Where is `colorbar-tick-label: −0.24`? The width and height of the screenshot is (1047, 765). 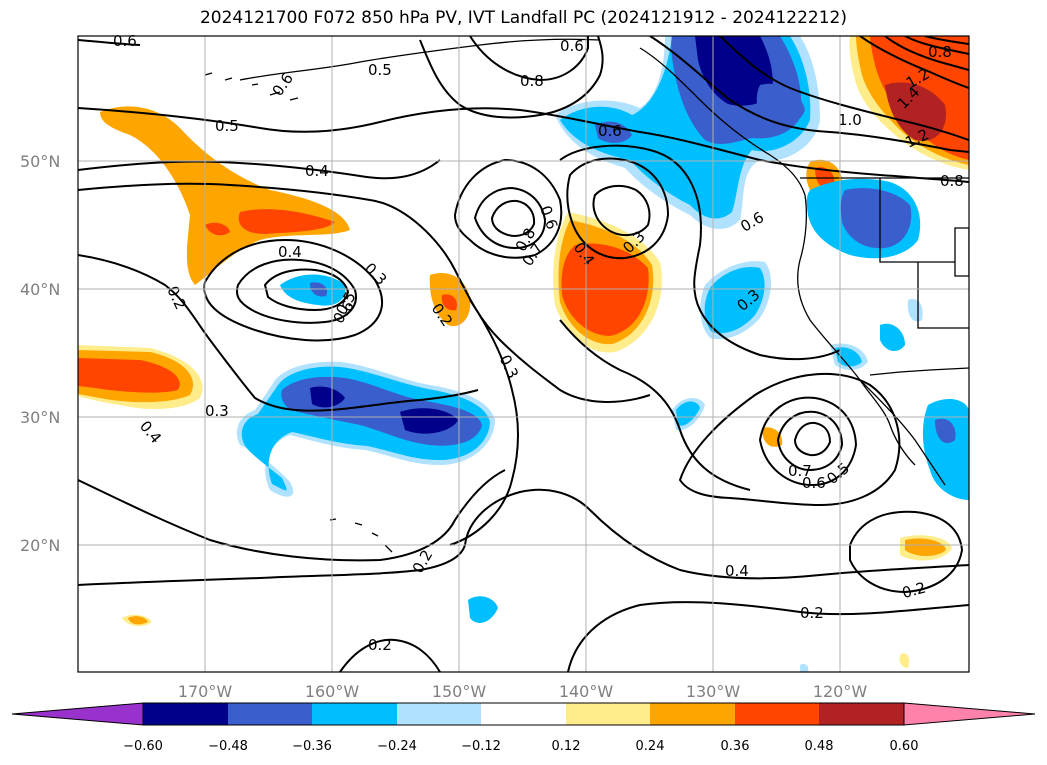 colorbar-tick-label: −0.24 is located at coordinates (397, 746).